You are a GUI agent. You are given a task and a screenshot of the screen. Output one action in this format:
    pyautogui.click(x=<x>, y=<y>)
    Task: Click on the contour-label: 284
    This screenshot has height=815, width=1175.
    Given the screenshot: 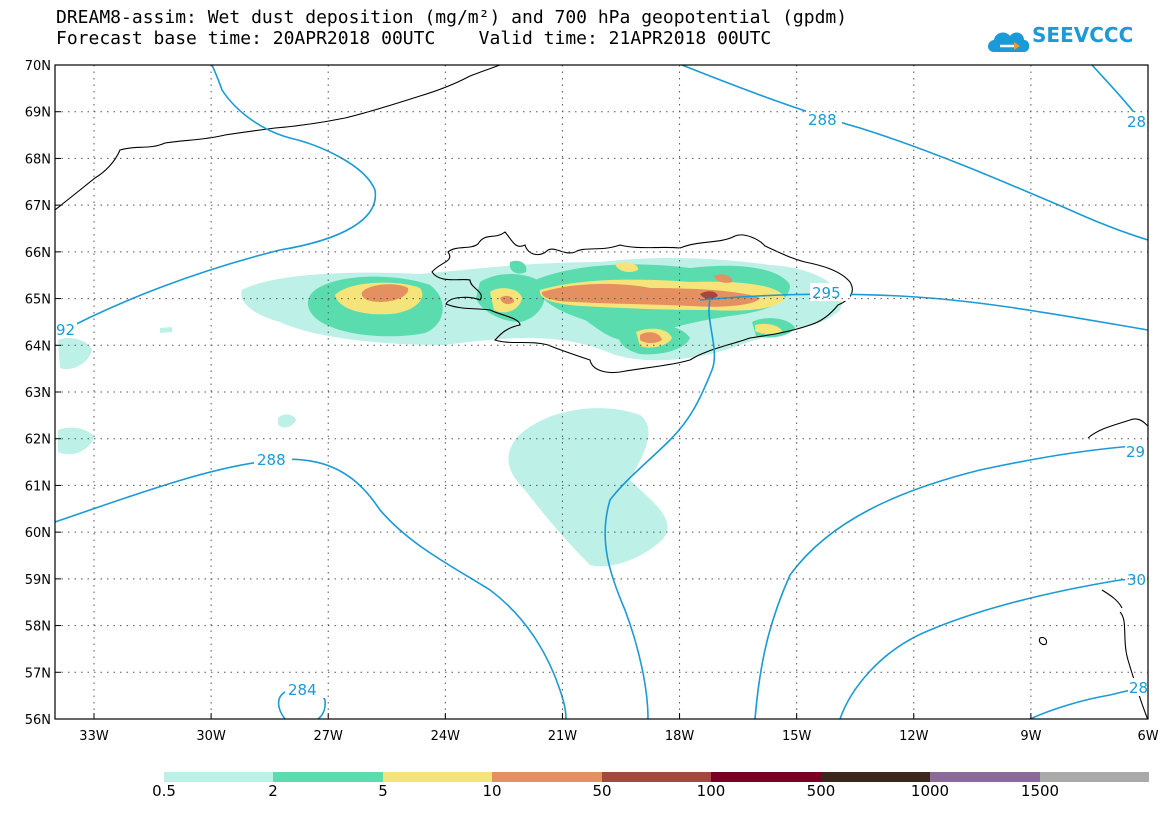 What is the action you would take?
    pyautogui.click(x=302, y=690)
    